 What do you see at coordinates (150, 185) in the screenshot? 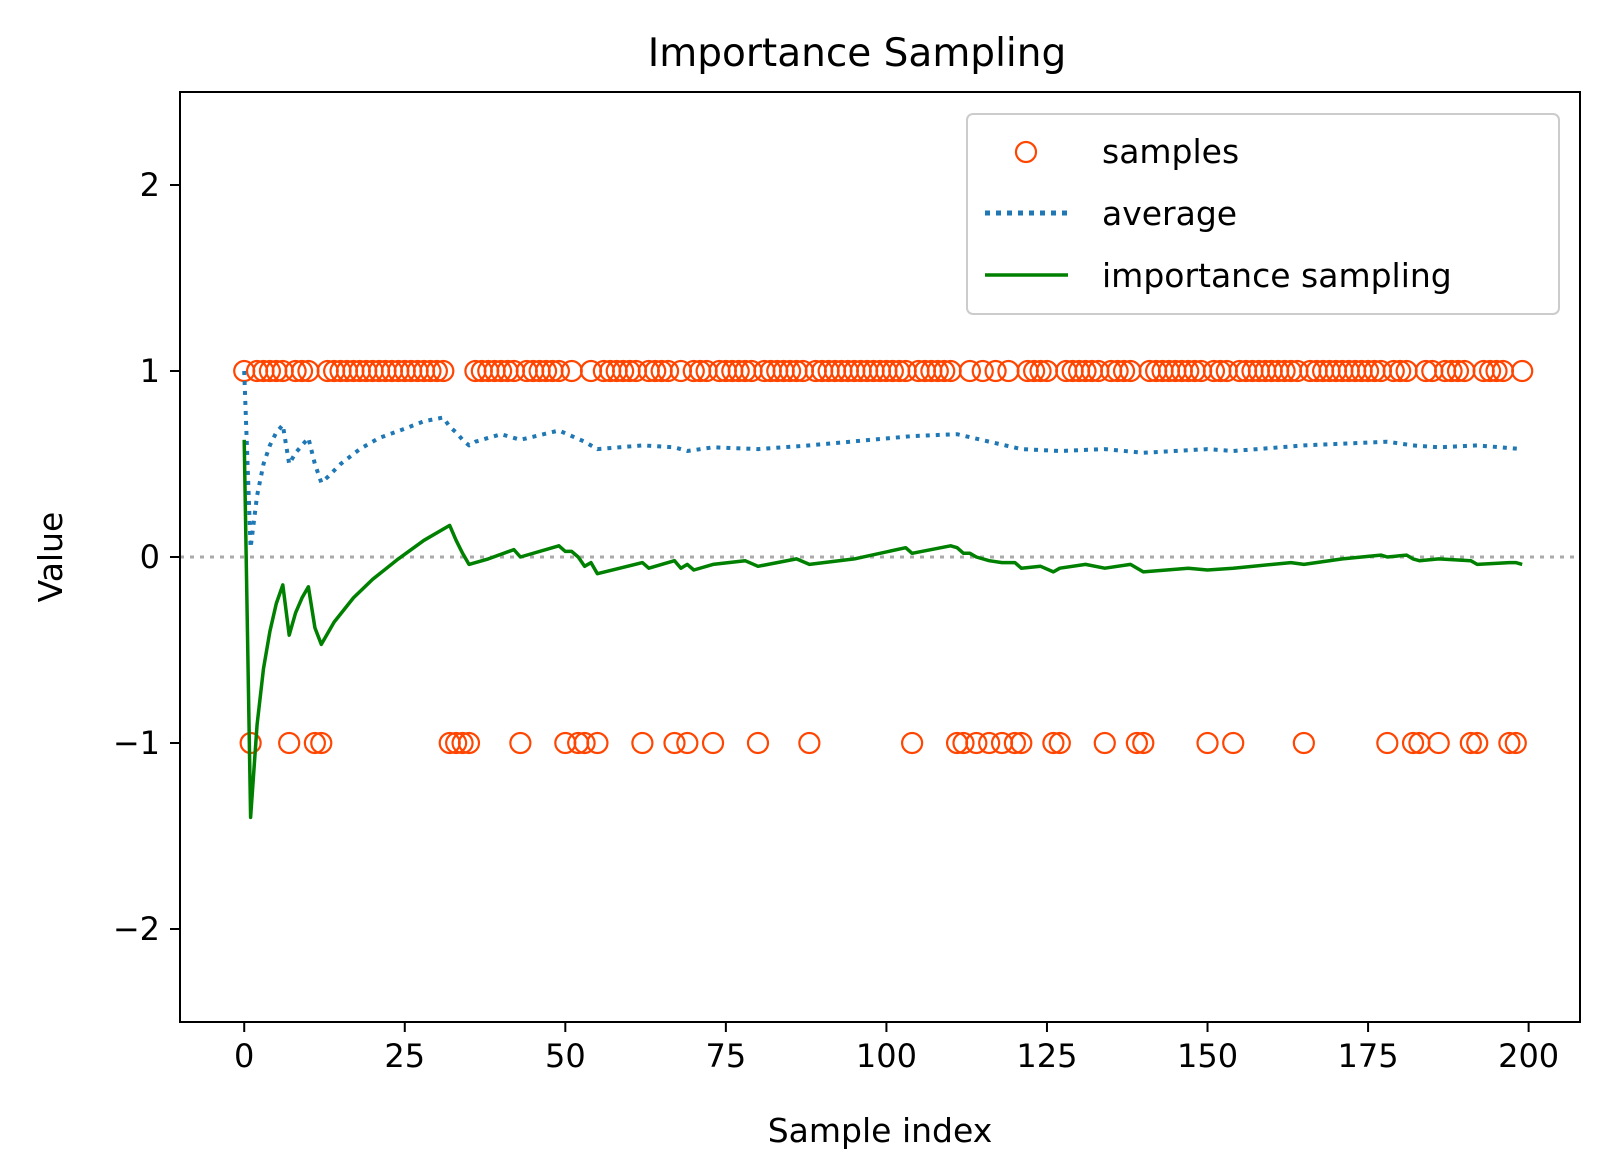
I see `y-tick-label: 2` at bounding box center [150, 185].